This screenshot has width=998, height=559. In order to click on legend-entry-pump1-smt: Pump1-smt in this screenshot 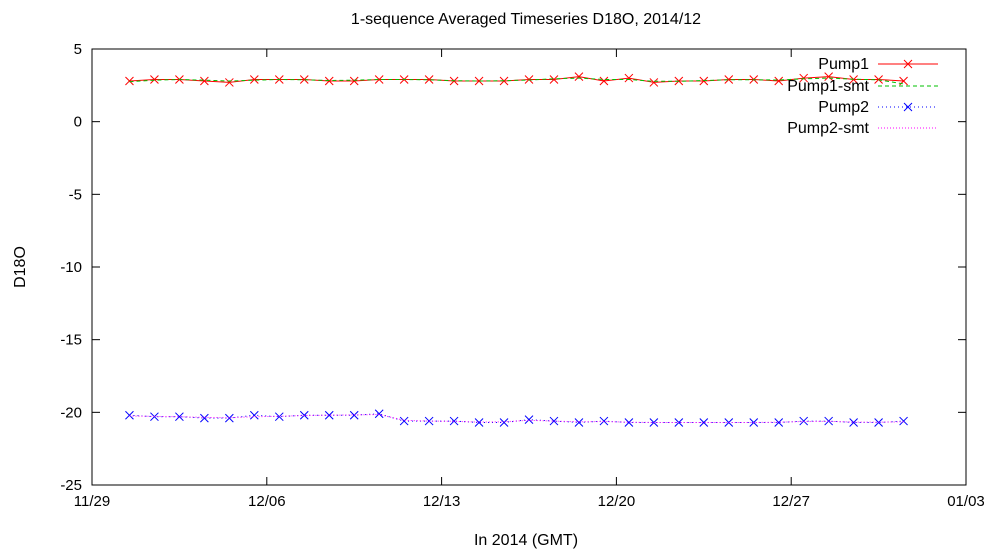, I will do `click(862, 86)`.